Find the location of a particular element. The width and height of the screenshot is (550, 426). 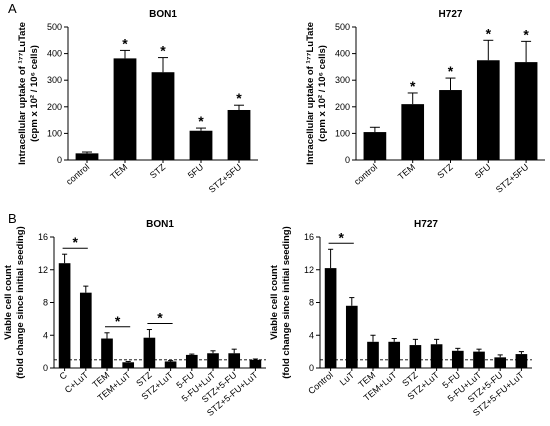

x-tick-label: C+LuT is located at coordinates (77, 383).